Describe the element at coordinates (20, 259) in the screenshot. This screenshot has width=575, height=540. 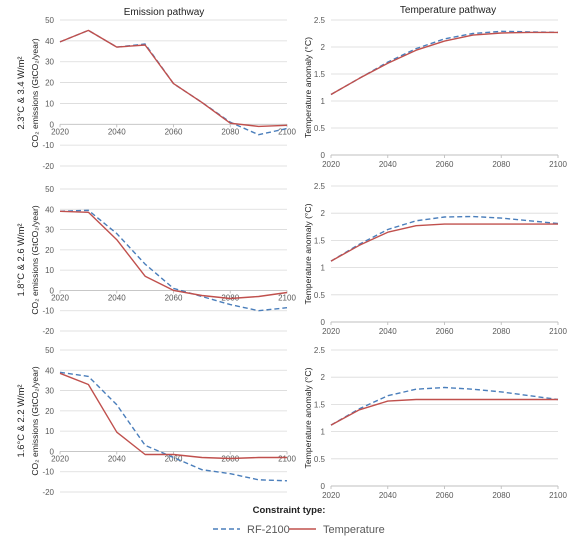
I see `row-label: 1.8°C & 2.6 W/m²` at that location.